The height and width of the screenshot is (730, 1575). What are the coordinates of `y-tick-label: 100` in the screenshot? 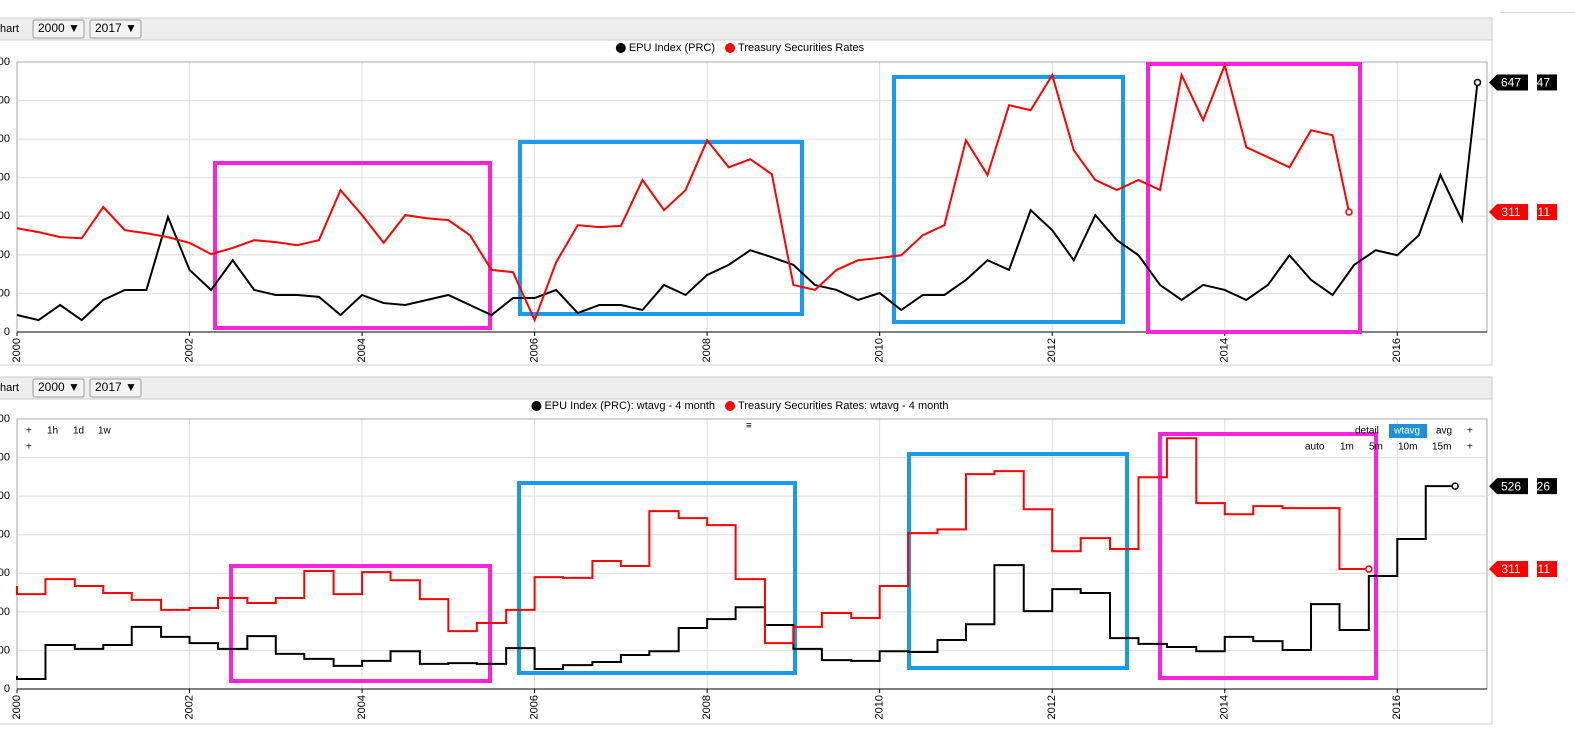 It's located at (5, 650).